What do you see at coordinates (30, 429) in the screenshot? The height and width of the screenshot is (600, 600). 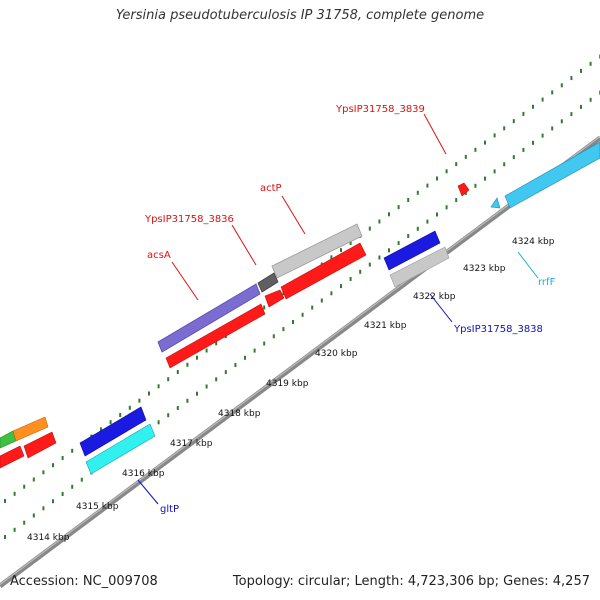 I see `gene-orange-left` at bounding box center [30, 429].